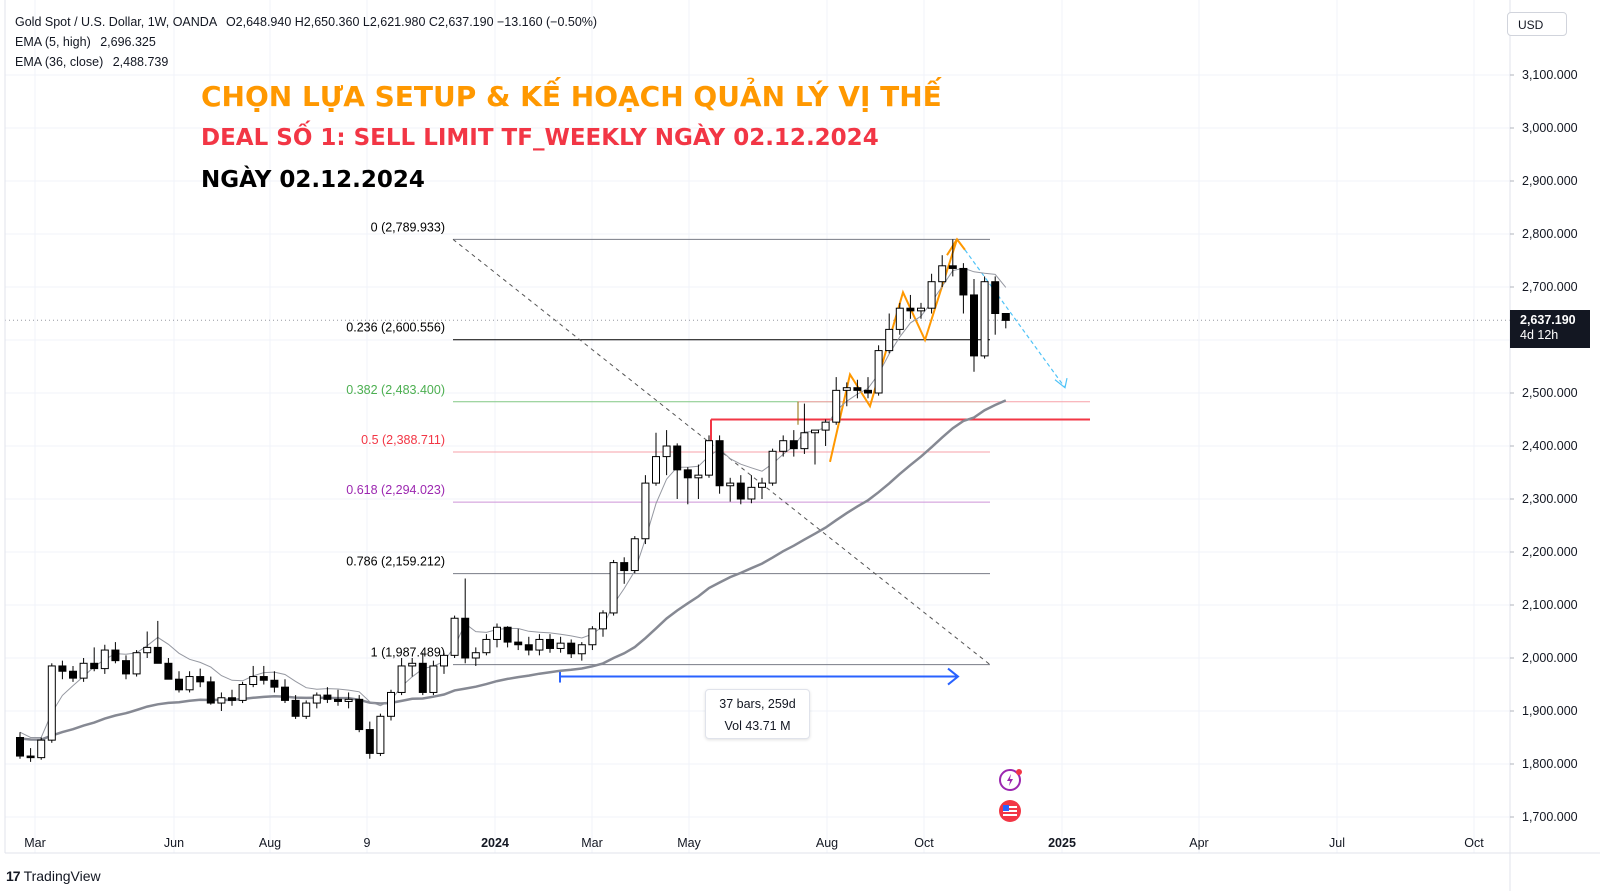 The width and height of the screenshot is (1600, 891). Describe the element at coordinates (403, 440) in the screenshot. I see `fib-level-label: 0.5 (2,388.711)` at that location.